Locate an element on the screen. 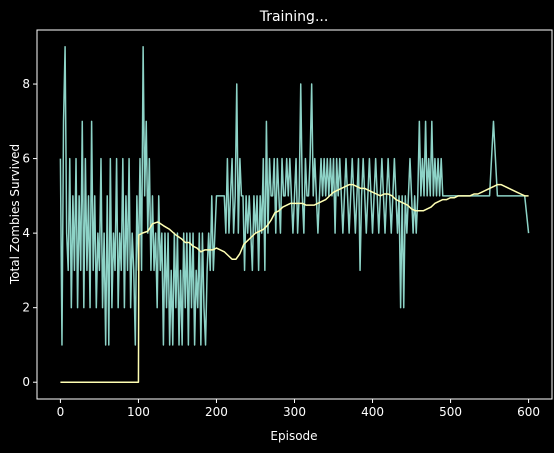 Image resolution: width=554 pixels, height=453 pixels. x-tick-label: 300 is located at coordinates (294, 412).